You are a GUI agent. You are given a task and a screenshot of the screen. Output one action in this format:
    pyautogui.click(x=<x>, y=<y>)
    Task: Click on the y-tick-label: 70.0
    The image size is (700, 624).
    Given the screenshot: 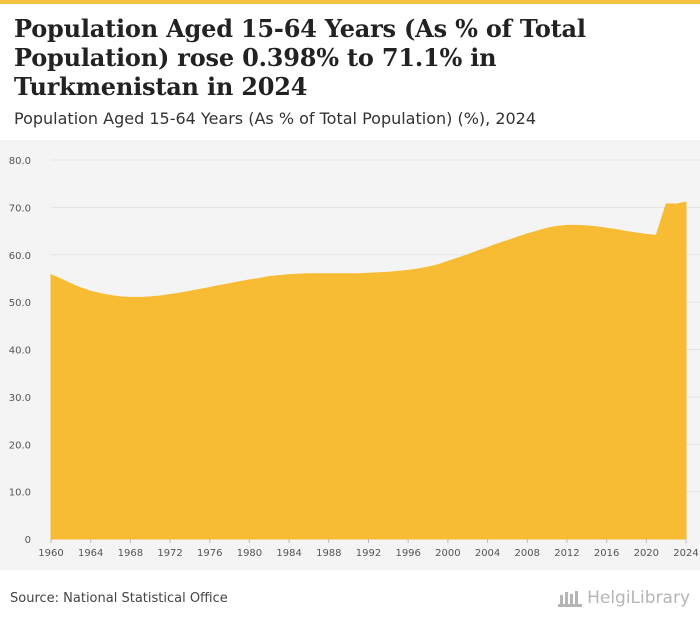 What is the action you would take?
    pyautogui.click(x=20, y=208)
    